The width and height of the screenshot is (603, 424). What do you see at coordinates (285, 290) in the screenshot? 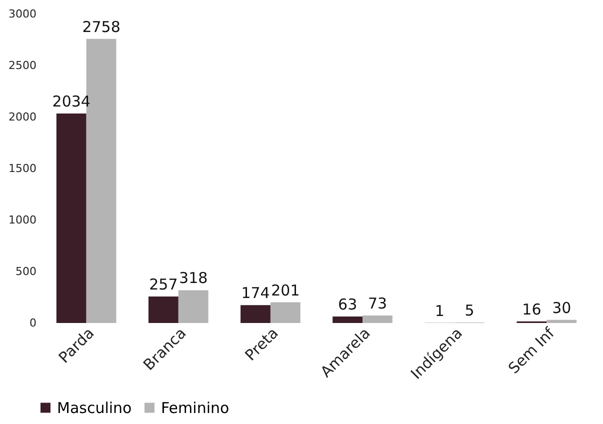
I see `data-label: 201` at bounding box center [285, 290].